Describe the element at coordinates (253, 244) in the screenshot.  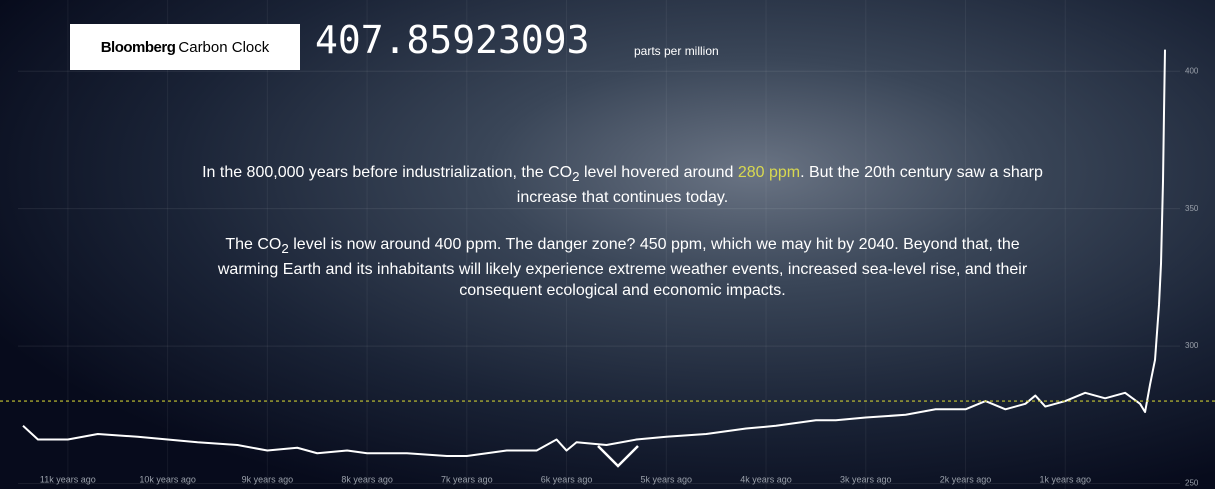
I see `text: The CO` at that location.